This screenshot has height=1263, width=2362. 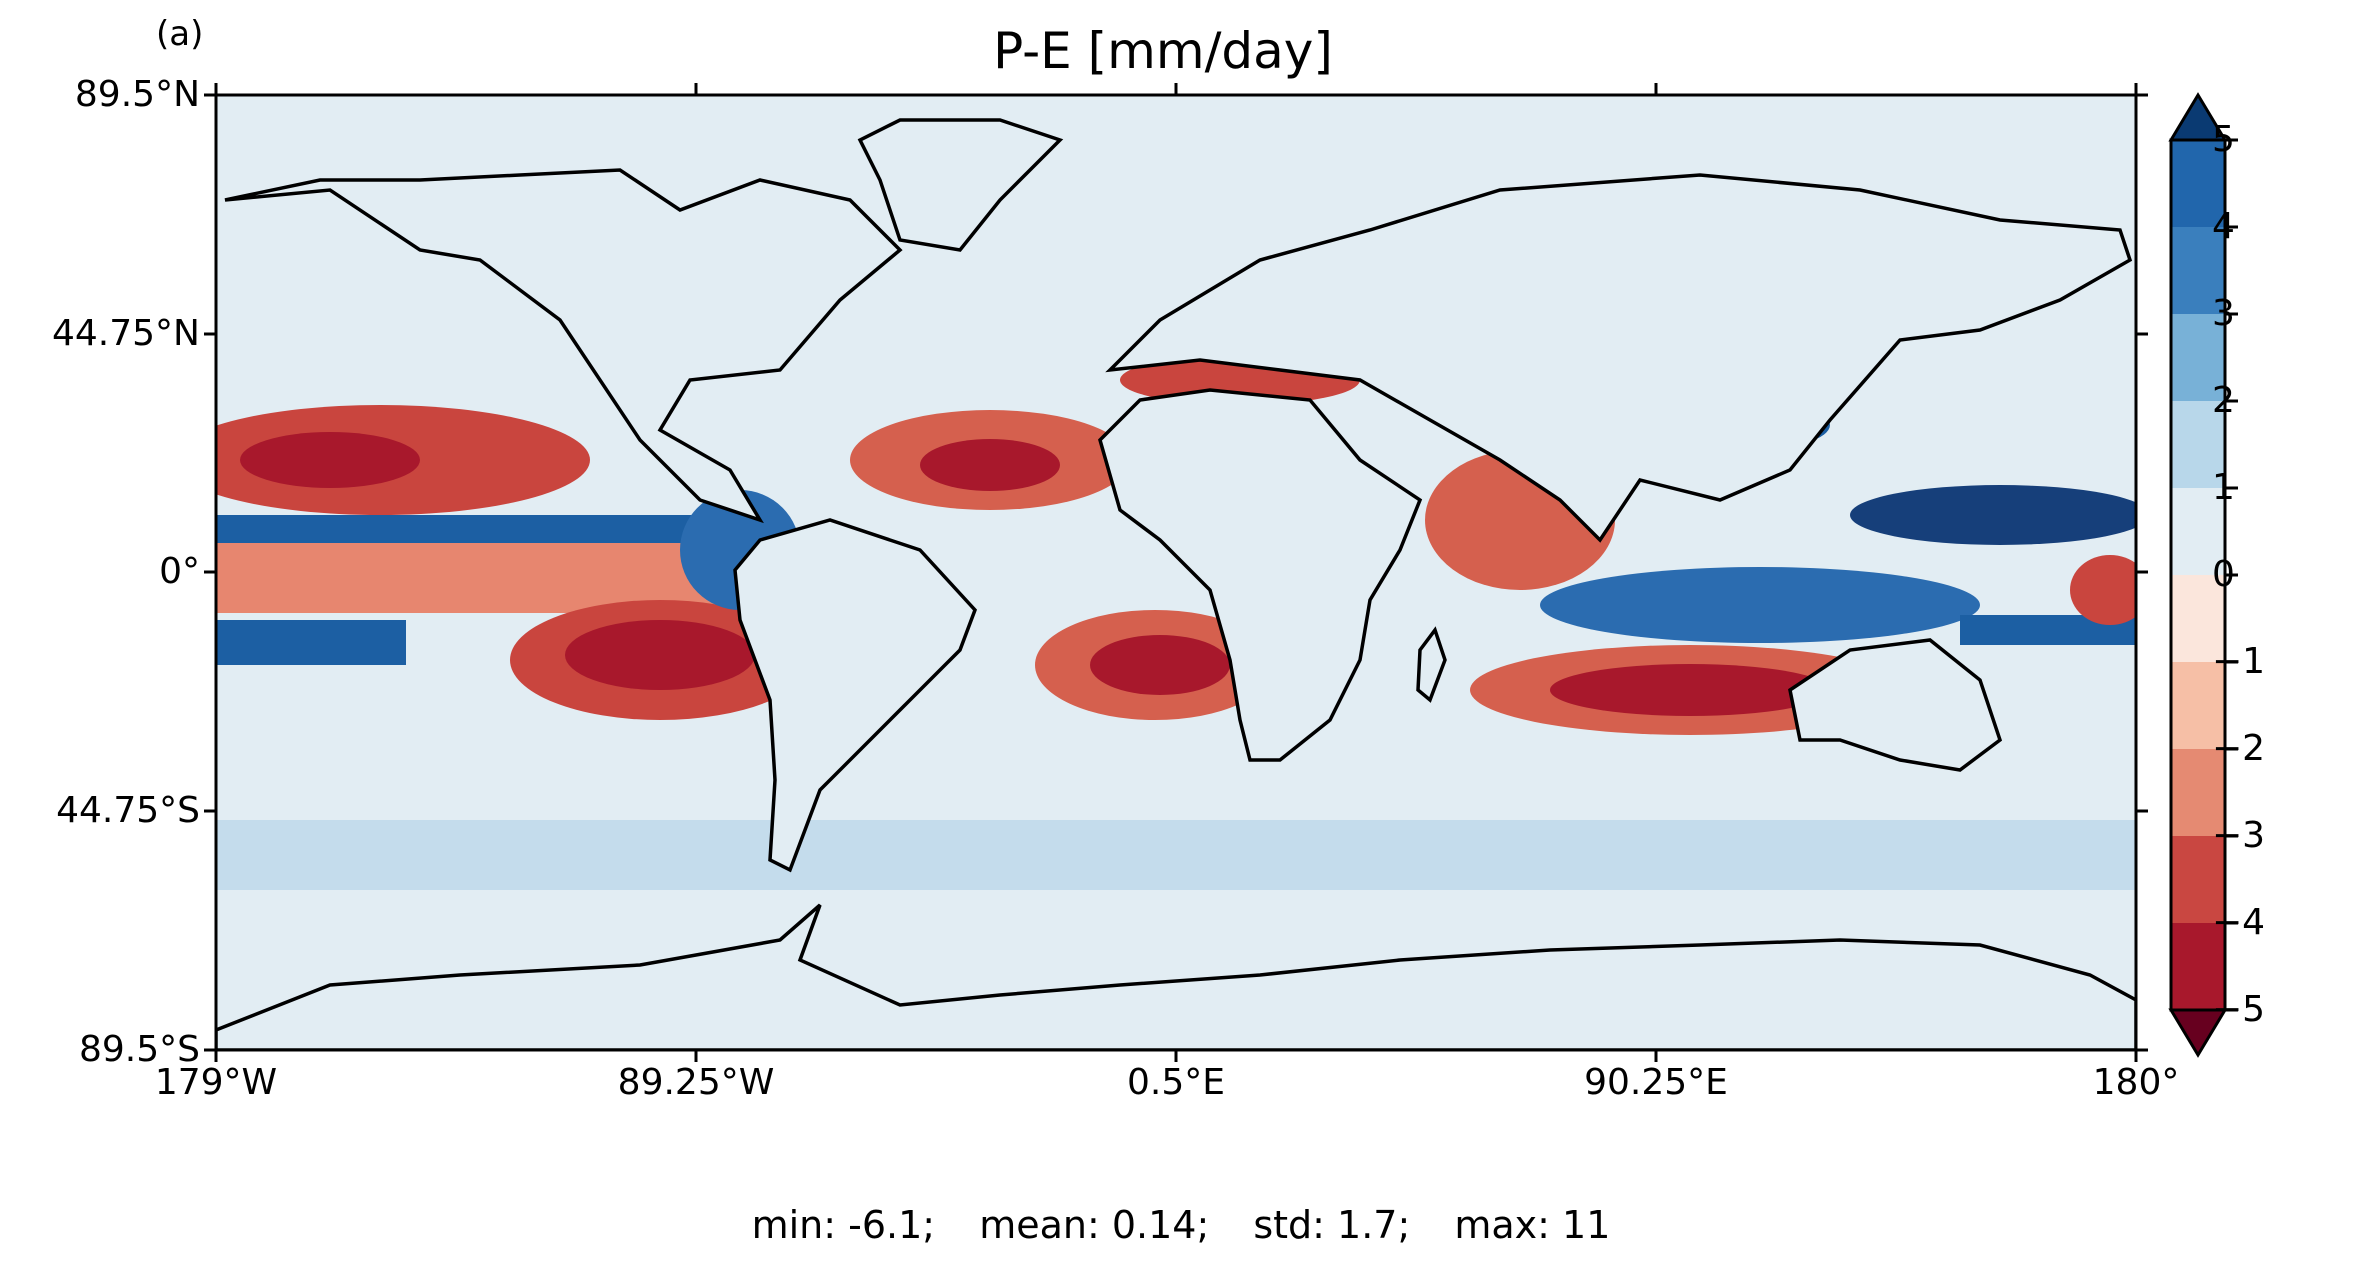 I want to click on africa-coast, so click(x=1260, y=575).